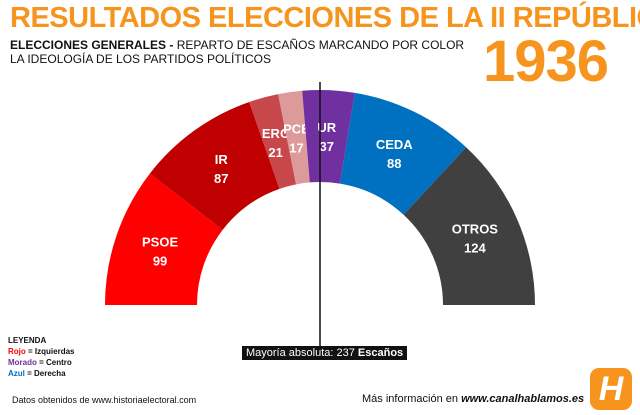 The image size is (640, 415). I want to click on segment-ir, so click(214, 165).